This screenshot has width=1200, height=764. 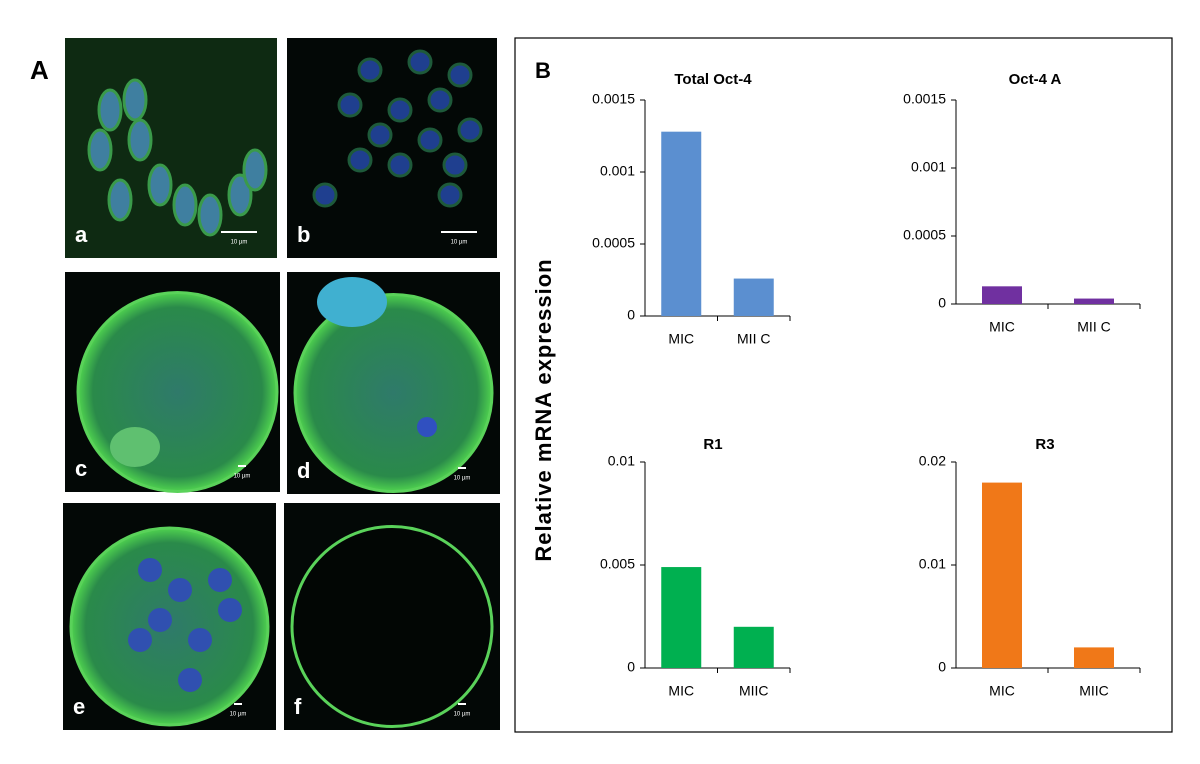 I want to click on chart-title: R1, so click(x=712, y=444).